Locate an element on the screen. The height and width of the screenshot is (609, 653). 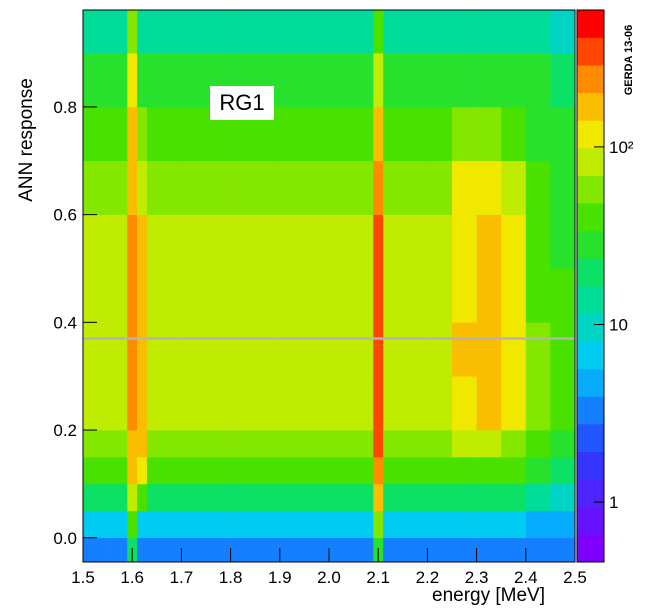
x-tick-label: 2.0 is located at coordinates (329, 577).